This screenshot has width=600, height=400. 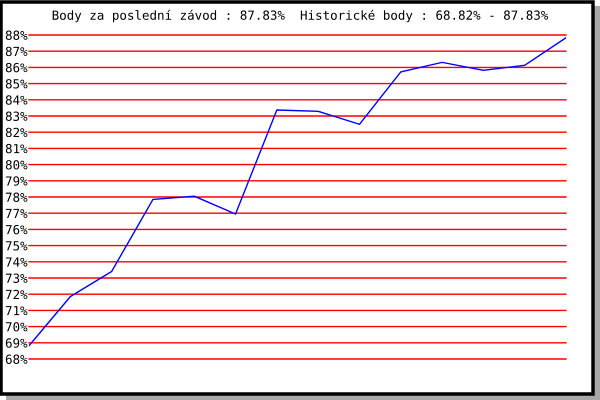 I want to click on y-tick-label: 70%, so click(x=17, y=327).